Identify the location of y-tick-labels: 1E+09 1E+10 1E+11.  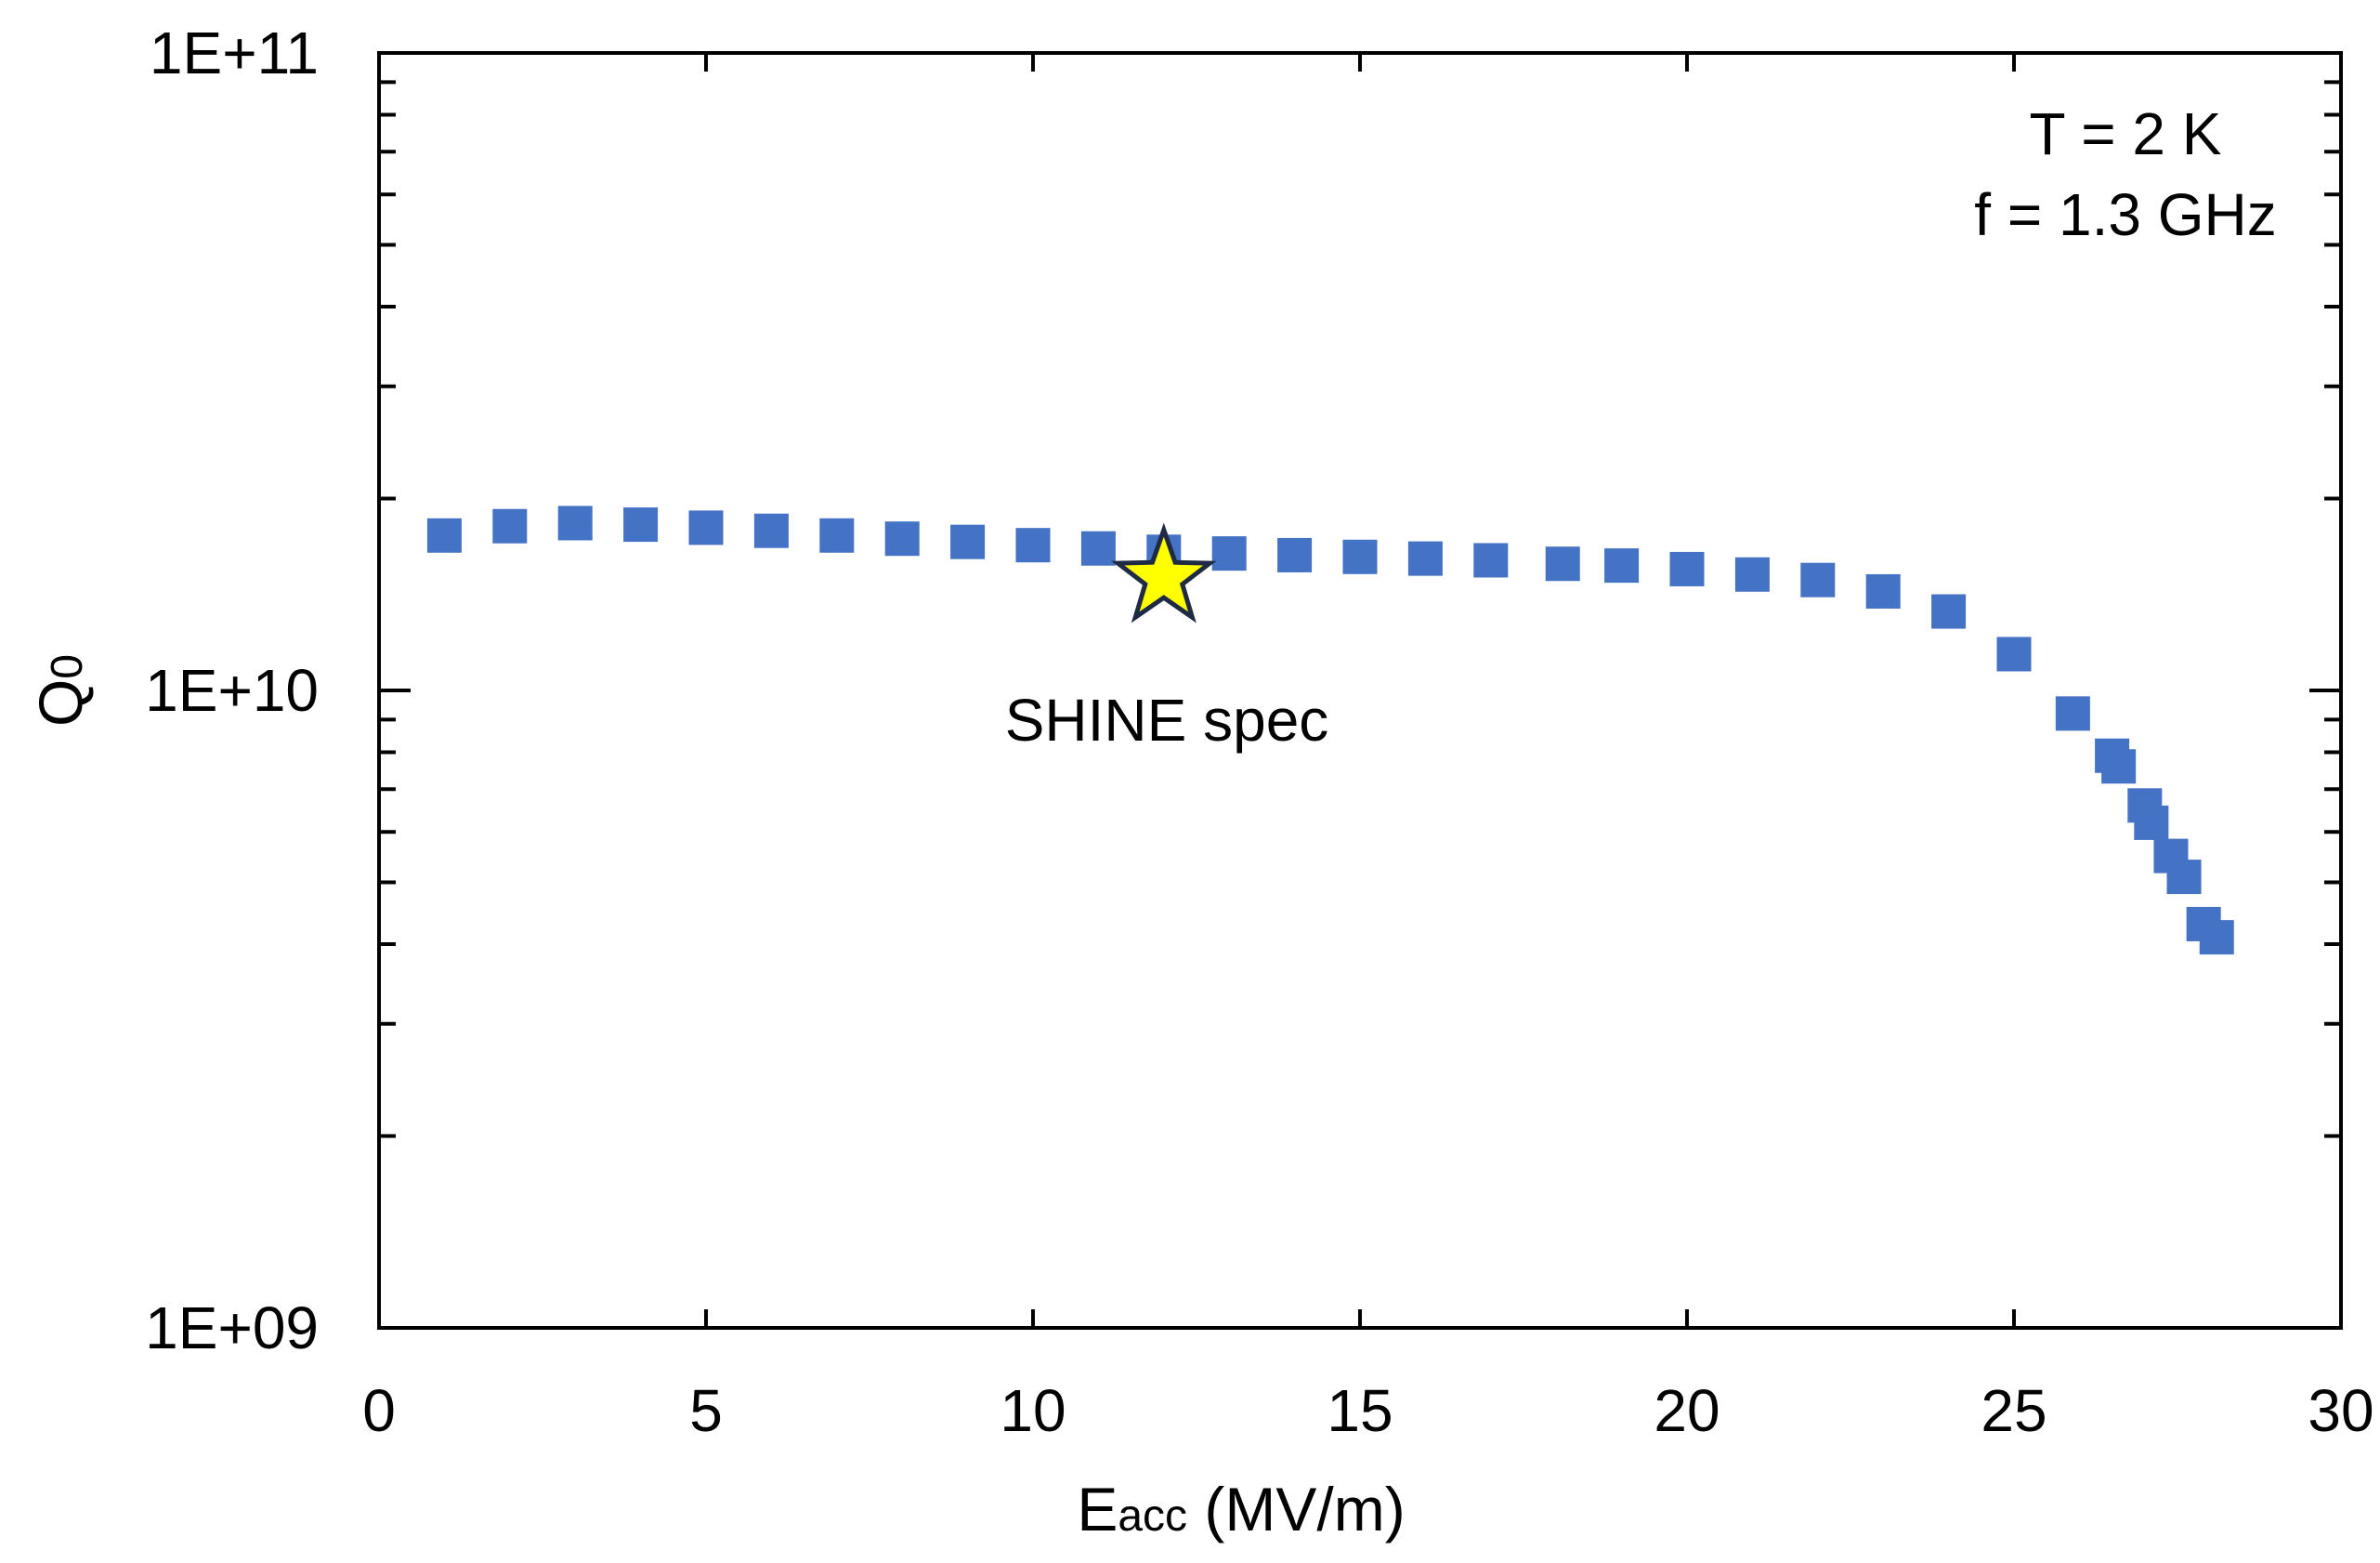
(232, 690).